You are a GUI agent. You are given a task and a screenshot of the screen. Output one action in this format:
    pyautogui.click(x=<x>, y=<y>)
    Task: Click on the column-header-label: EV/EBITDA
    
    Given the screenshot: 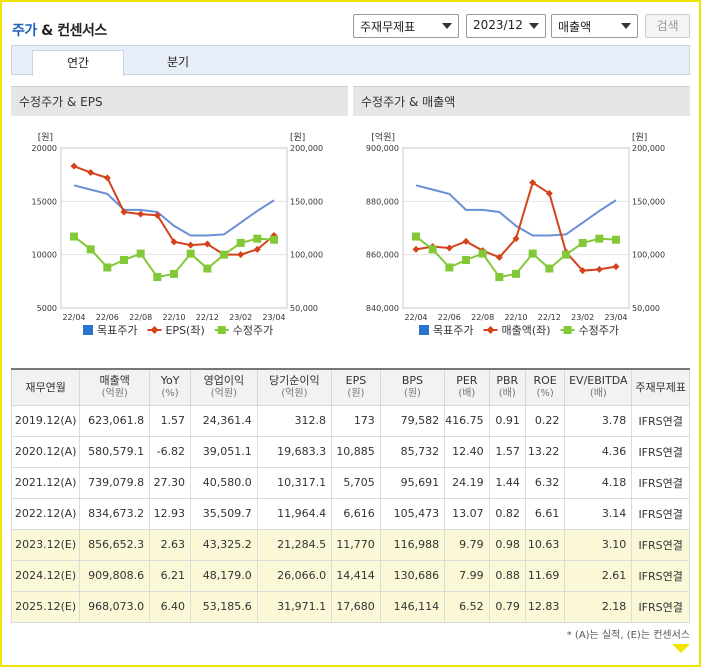 What is the action you would take?
    pyautogui.click(x=598, y=381)
    